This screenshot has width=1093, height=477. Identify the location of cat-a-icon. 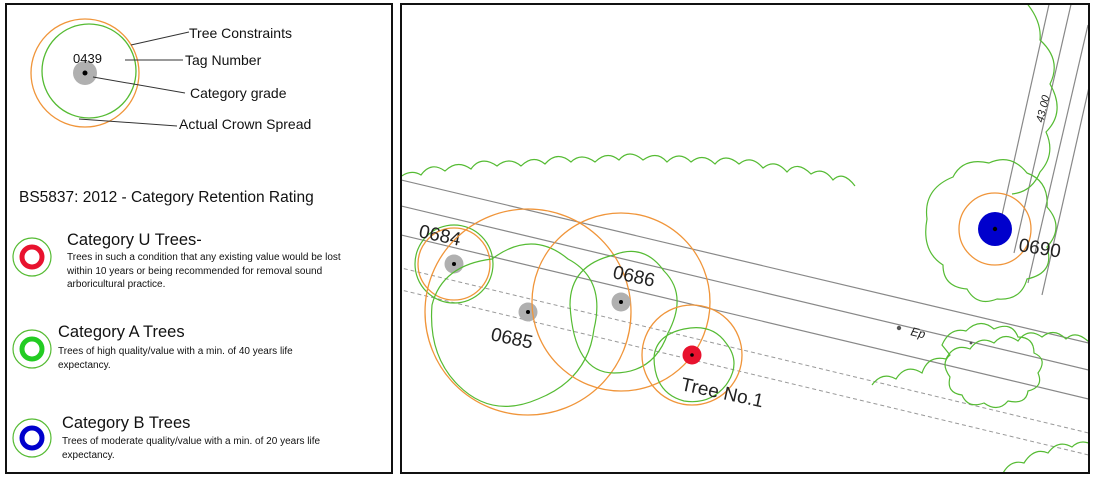
(32, 349).